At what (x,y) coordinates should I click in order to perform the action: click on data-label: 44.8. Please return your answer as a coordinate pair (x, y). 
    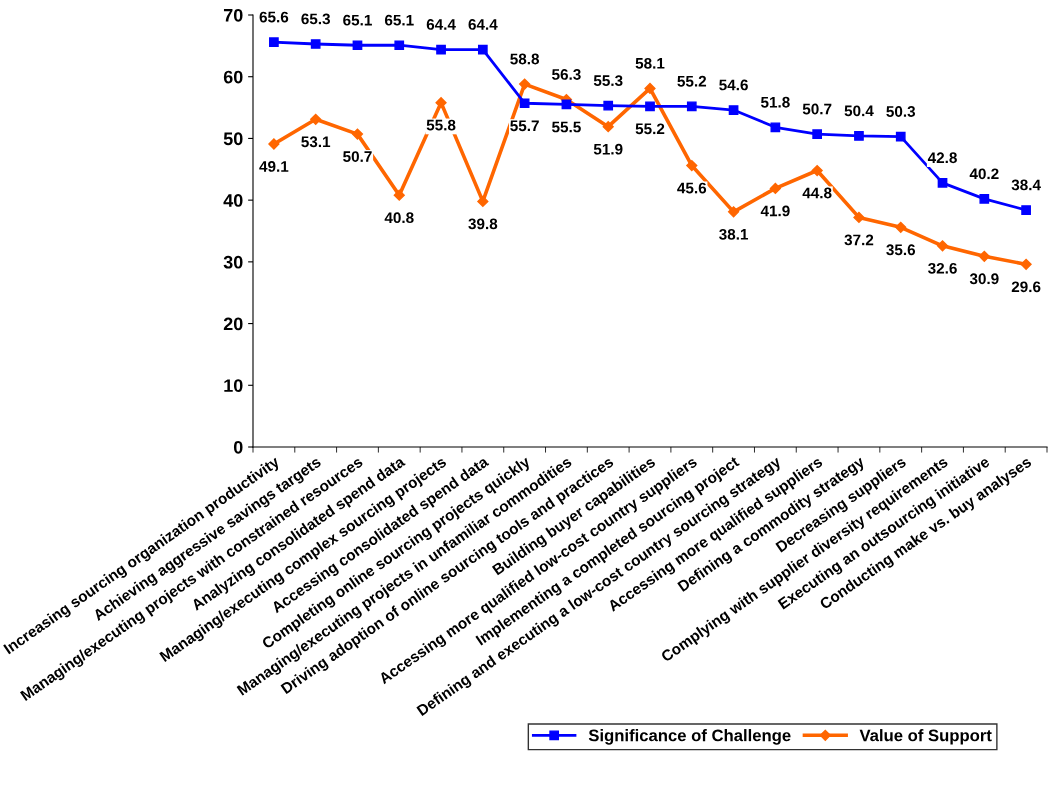
    Looking at the image, I should click on (817, 193).